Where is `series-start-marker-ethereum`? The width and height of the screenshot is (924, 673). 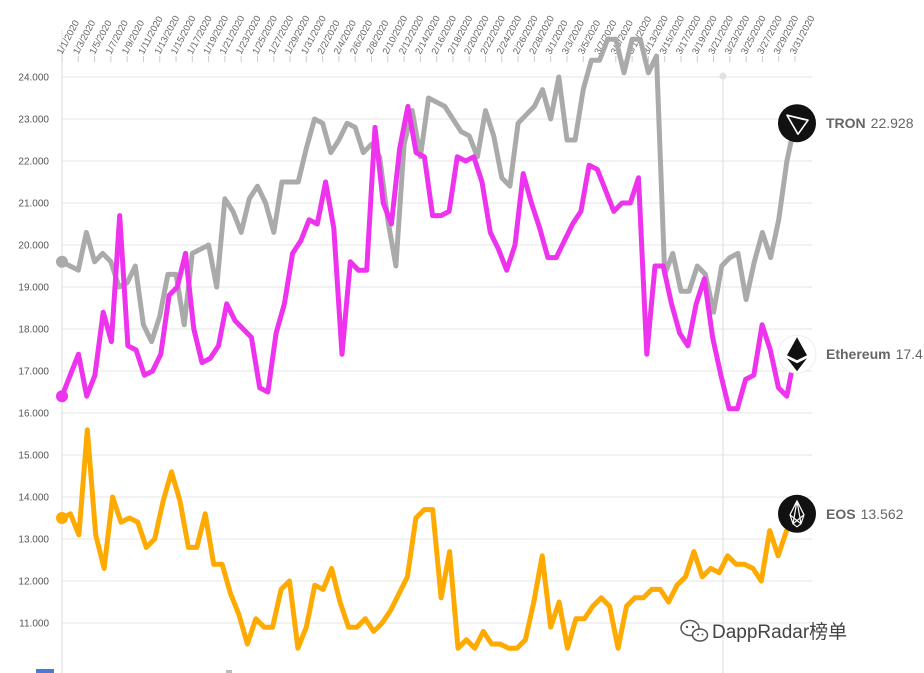 series-start-marker-ethereum is located at coordinates (62, 396).